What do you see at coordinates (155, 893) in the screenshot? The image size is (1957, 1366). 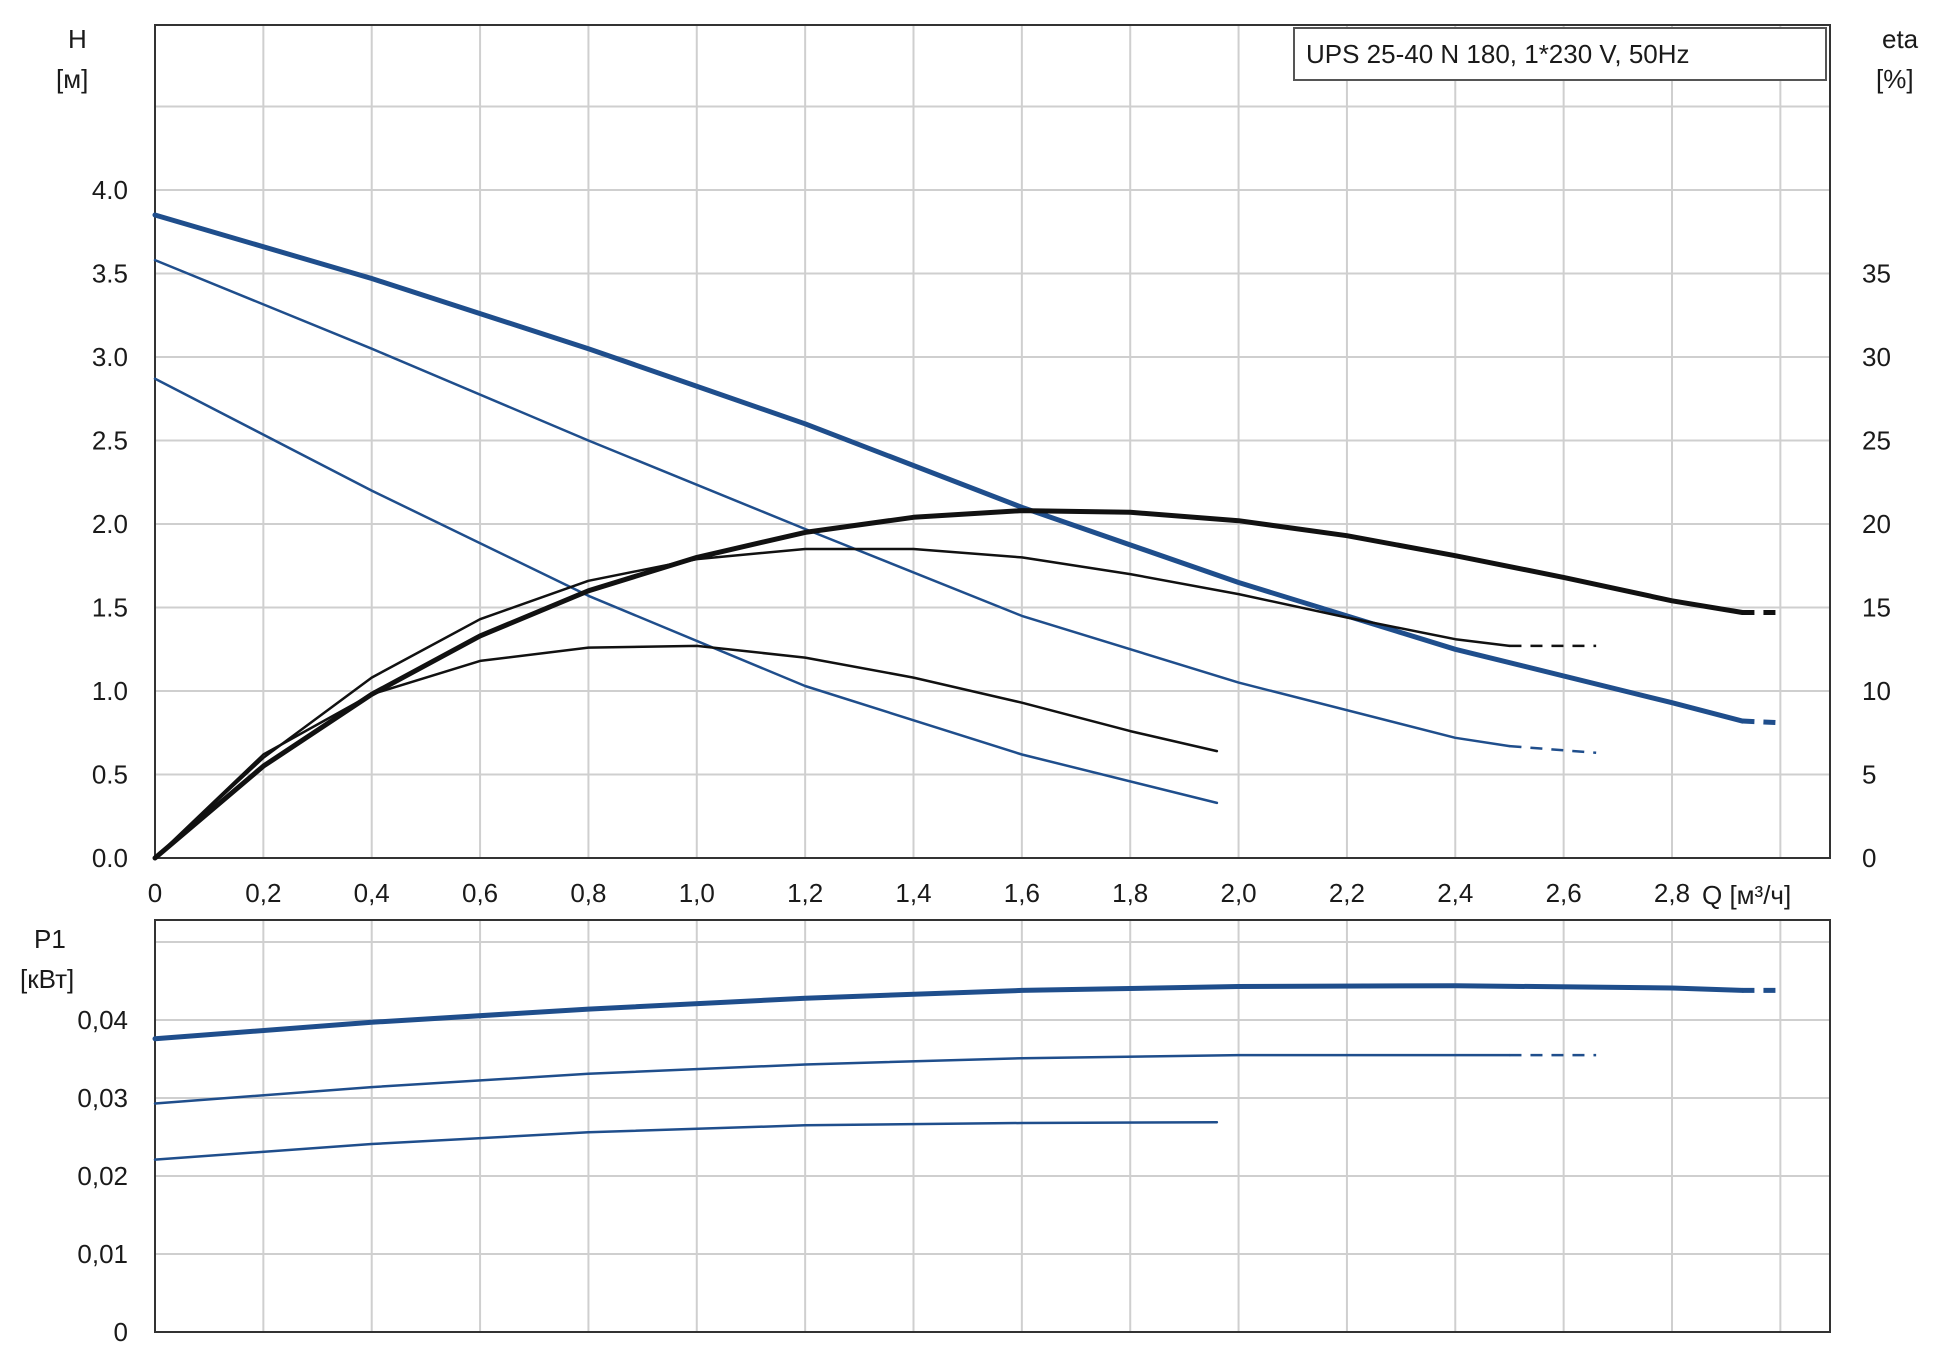 I see `q-tick-label: 0` at bounding box center [155, 893].